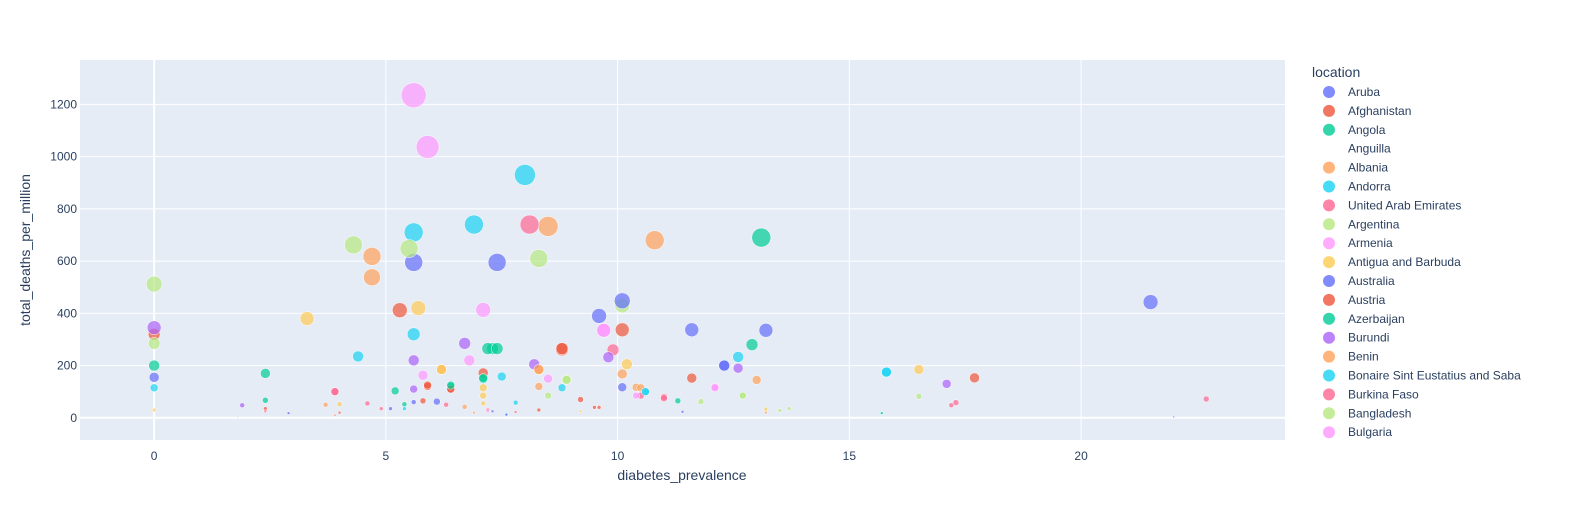 The image size is (1583, 530). I want to click on legend-item: Armenia, so click(1358, 243).